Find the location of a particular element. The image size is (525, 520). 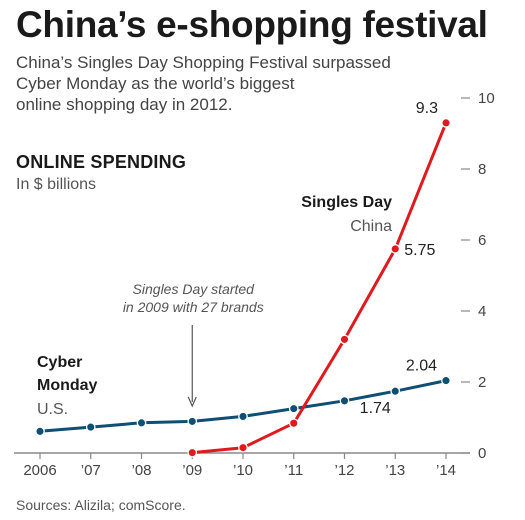

x-tick-label: ’07 is located at coordinates (91, 470).